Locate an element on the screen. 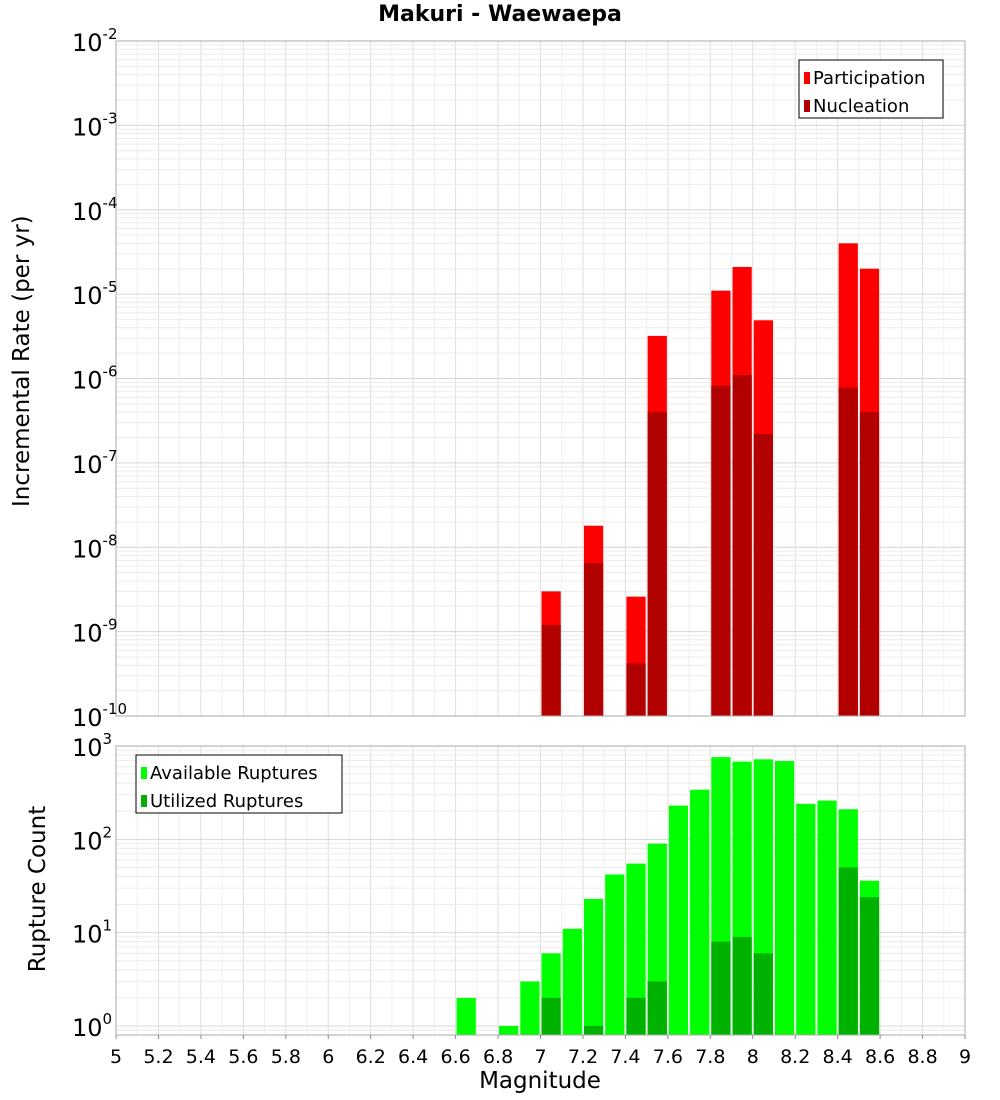 Image resolution: width=1000 pixels, height=1100 pixels. y-tick-label: 10¹ is located at coordinates (92, 933).